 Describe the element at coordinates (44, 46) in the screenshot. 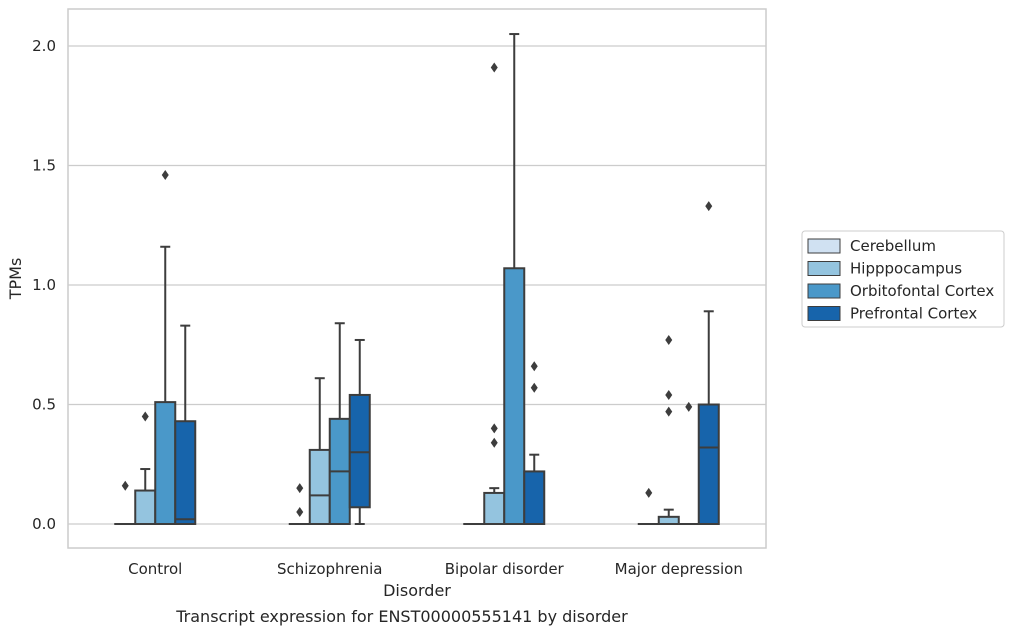

I see `y-tick-label: 2.0` at that location.